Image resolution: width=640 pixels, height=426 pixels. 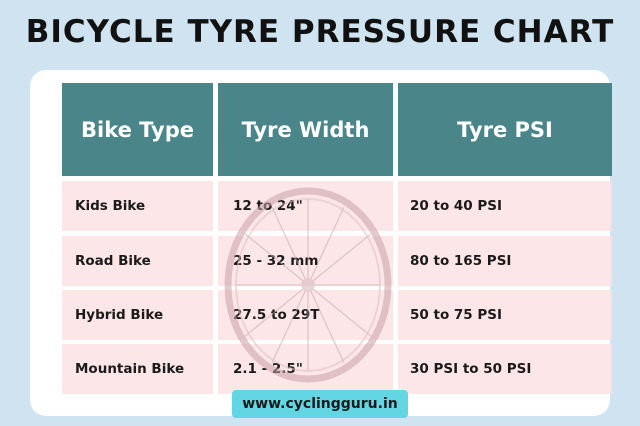 What do you see at coordinates (305, 129) in the screenshot?
I see `header-tyre-width: Tyre Width` at bounding box center [305, 129].